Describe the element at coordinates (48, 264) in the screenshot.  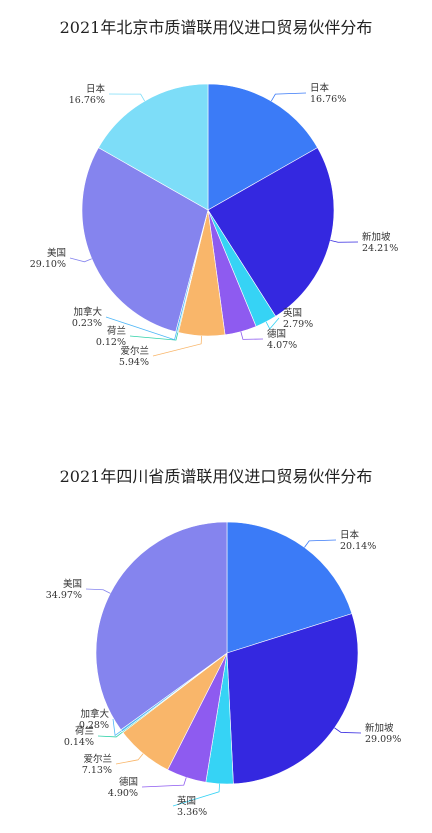
I see `slice-percent-label: 29.10%` at that location.